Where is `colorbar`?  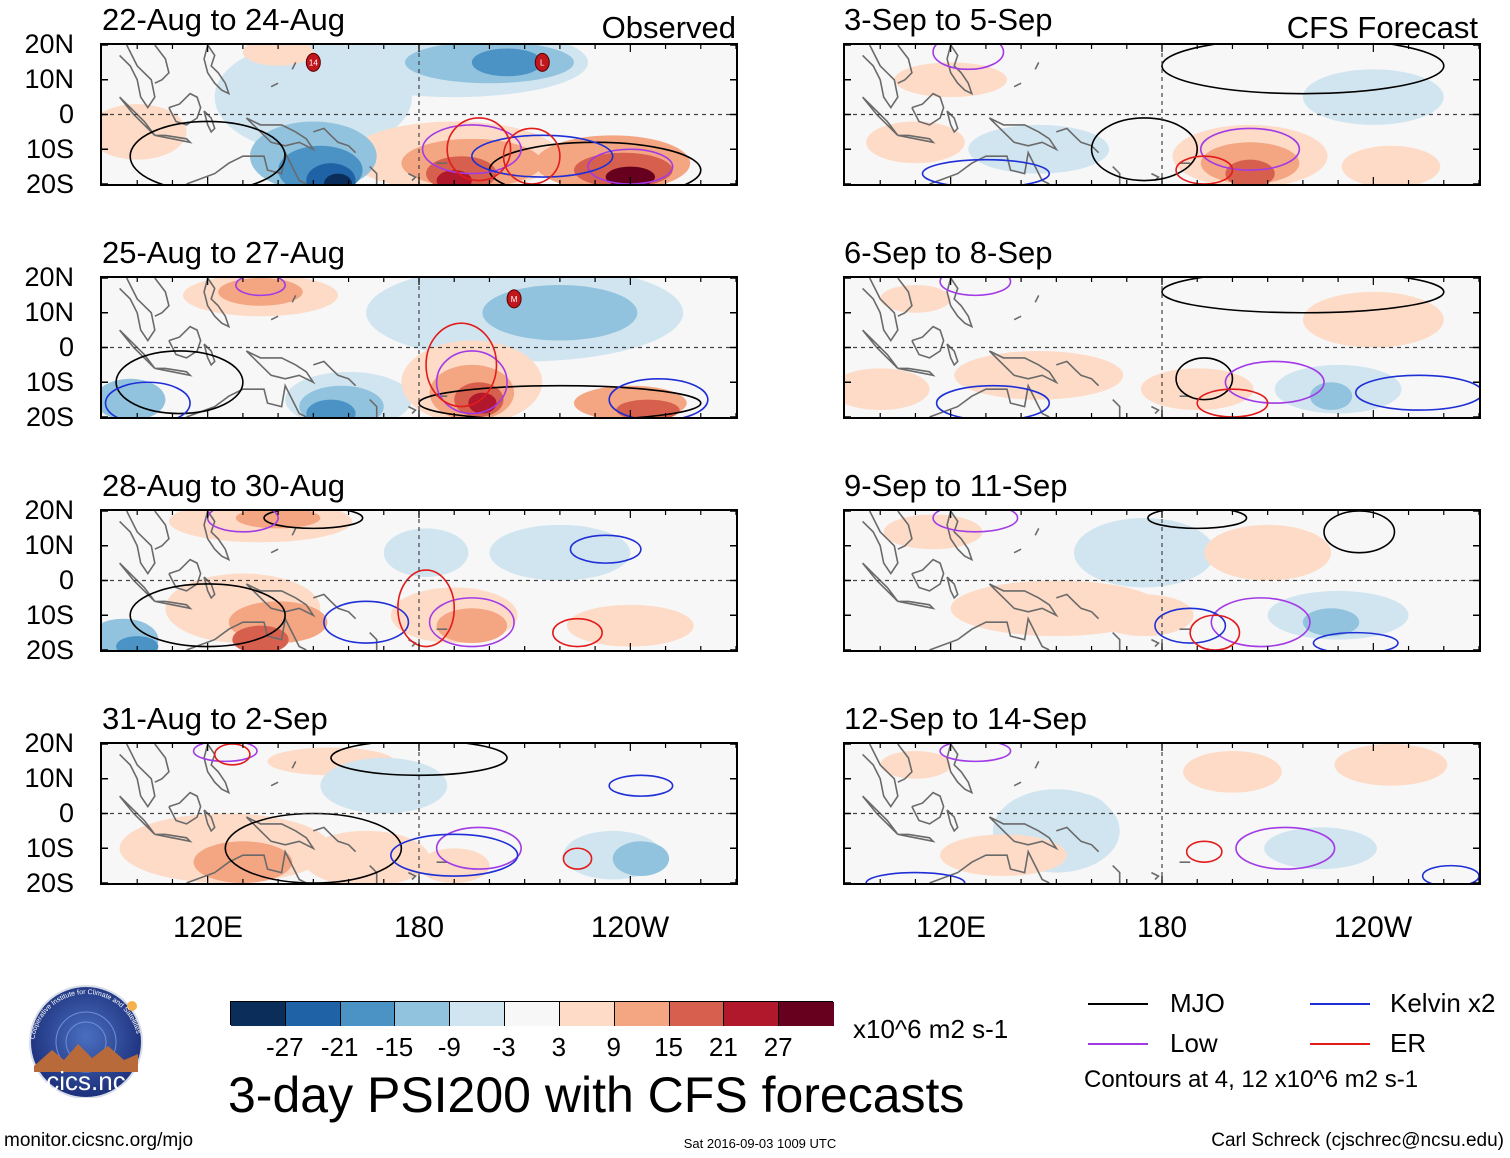 colorbar is located at coordinates (532, 1013).